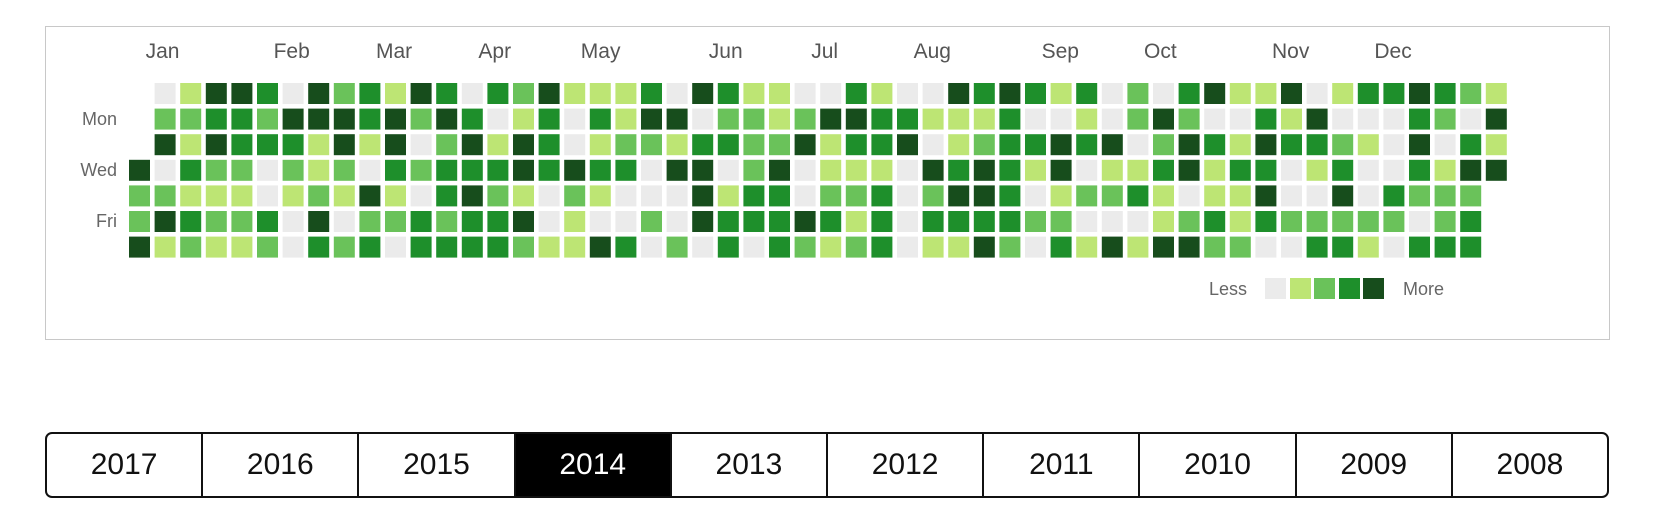 This screenshot has width=1656, height=524. I want to click on year-tab-2016: 2016, so click(281, 465).